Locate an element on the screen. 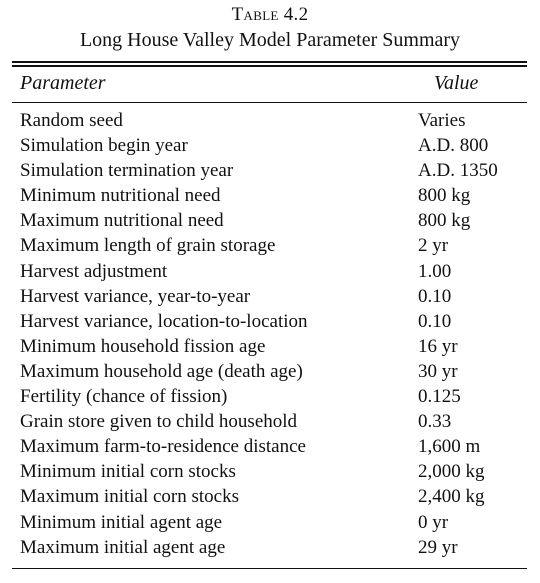 This screenshot has width=540, height=583. value-cell: 0.33 is located at coordinates (435, 422).